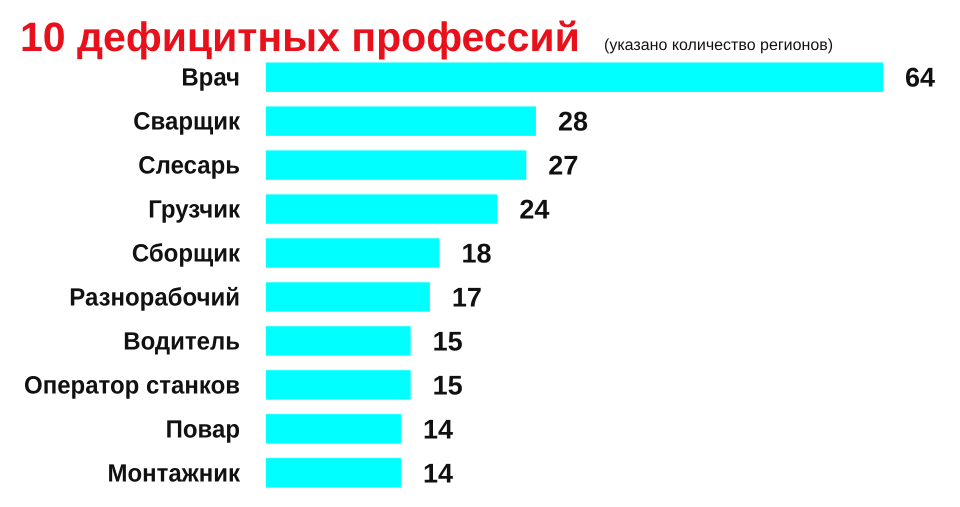  What do you see at coordinates (563, 165) in the screenshot?
I see `data-label: 27` at bounding box center [563, 165].